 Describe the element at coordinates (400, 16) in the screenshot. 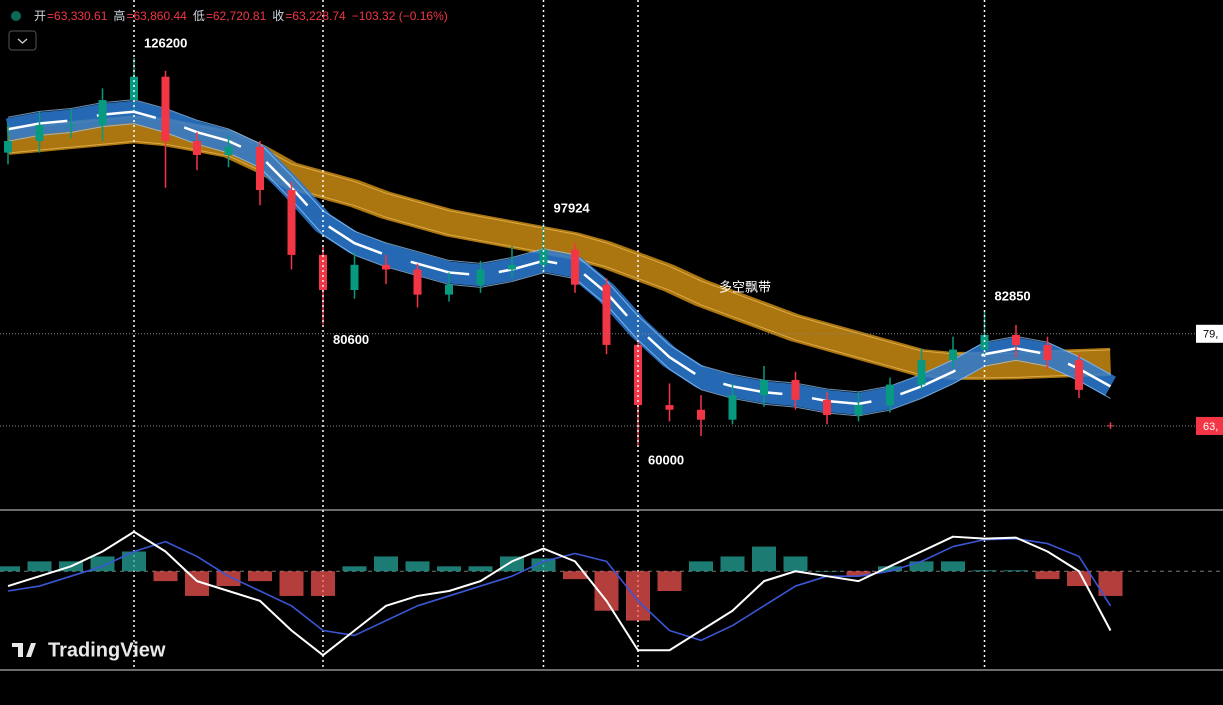

I see `legend-change: −103.32 (−0.16%)` at that location.